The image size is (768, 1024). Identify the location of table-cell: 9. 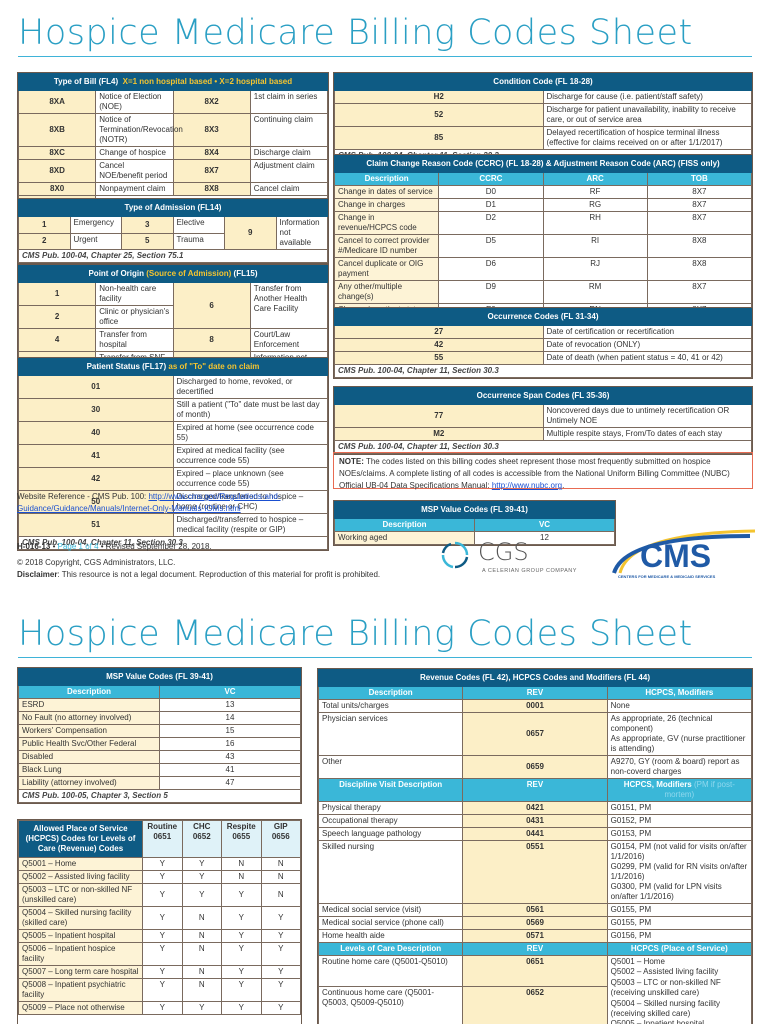
(250, 233).